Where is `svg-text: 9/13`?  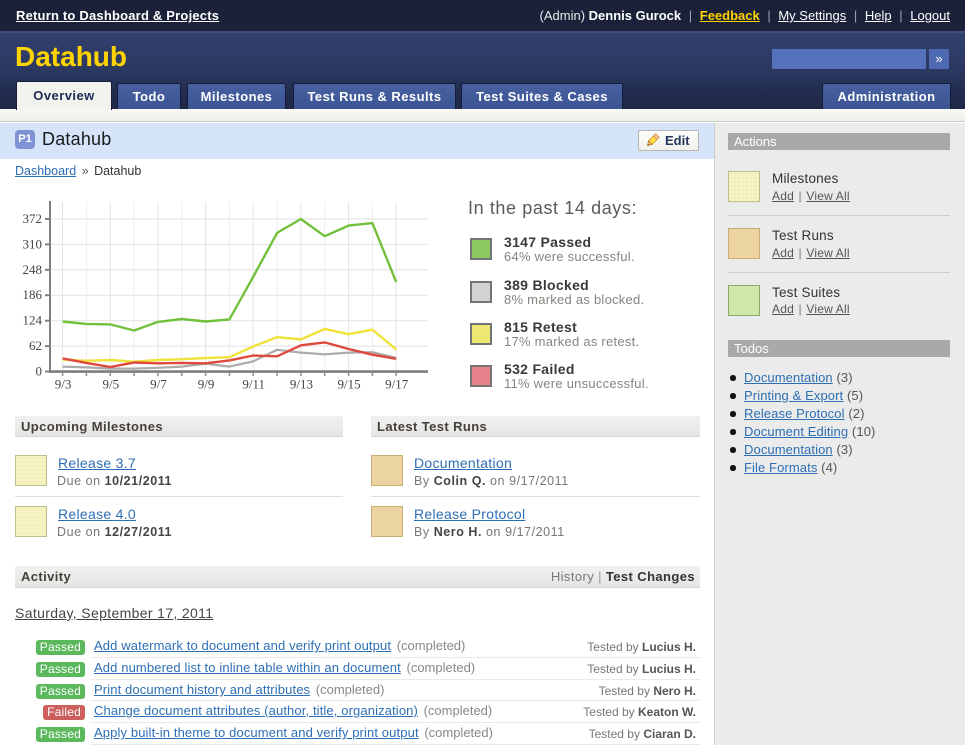 svg-text: 9/13 is located at coordinates (301, 384).